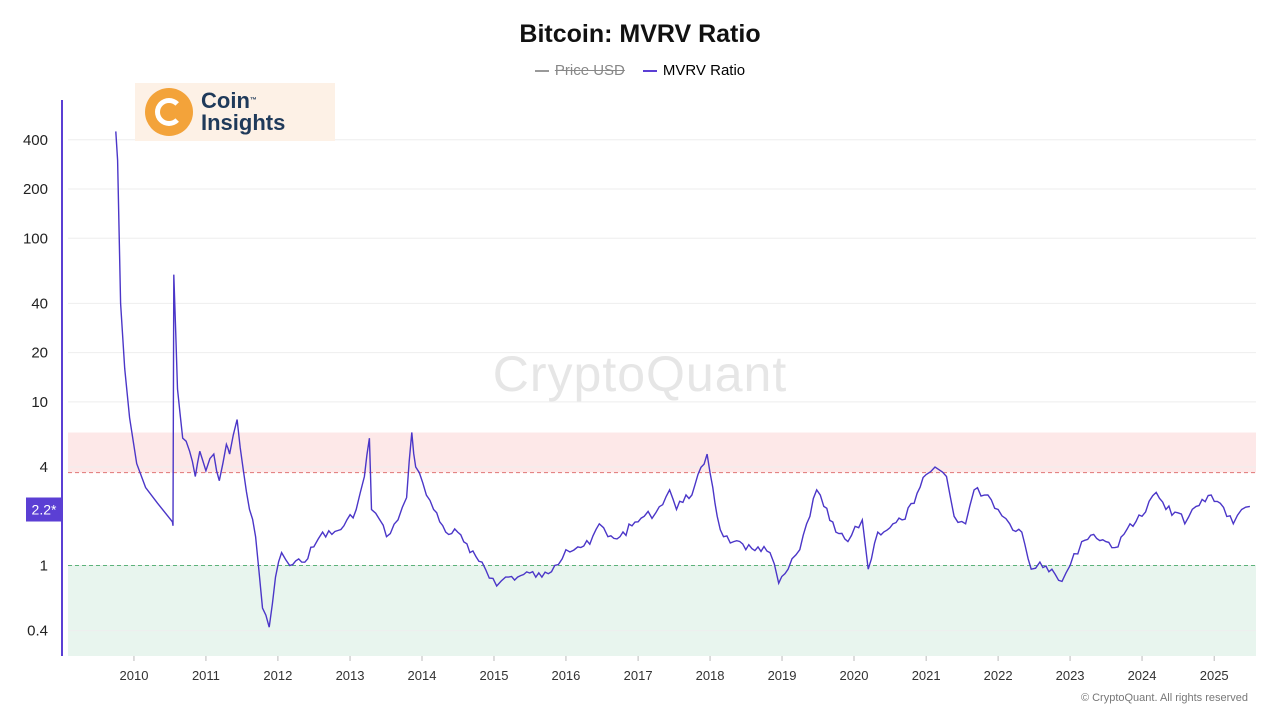 This screenshot has height=720, width=1280. What do you see at coordinates (35, 238) in the screenshot?
I see `y-tick-label: 100` at bounding box center [35, 238].